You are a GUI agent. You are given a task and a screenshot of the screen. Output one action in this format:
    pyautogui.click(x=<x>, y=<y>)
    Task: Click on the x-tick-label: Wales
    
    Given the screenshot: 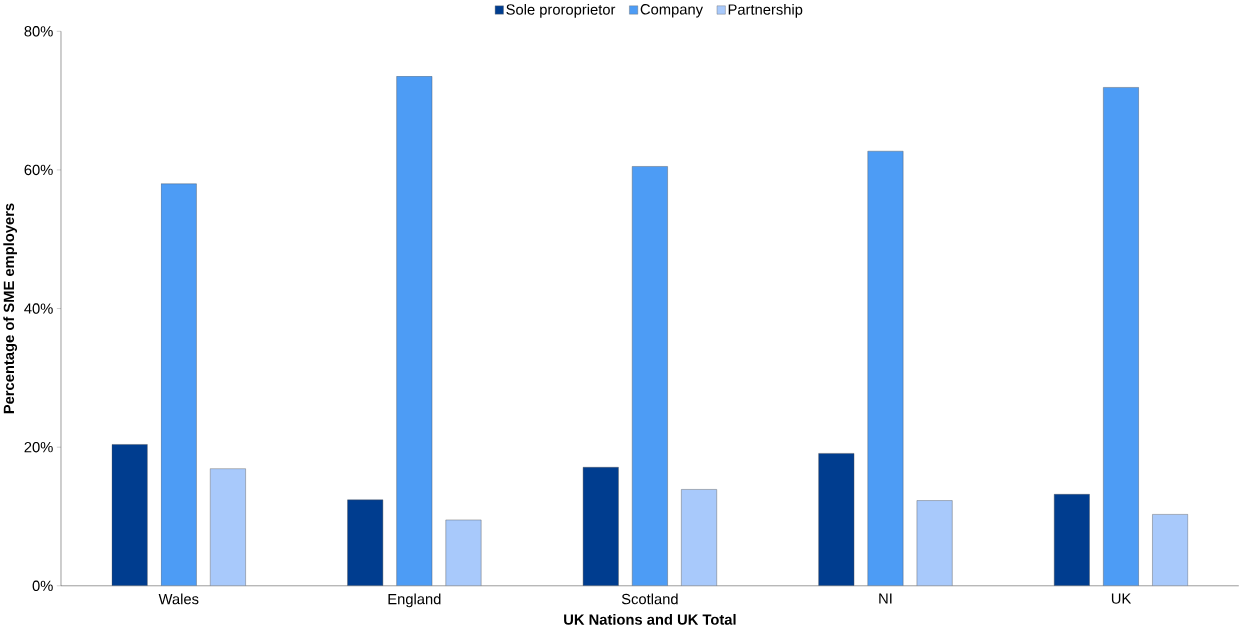 What is the action you would take?
    pyautogui.click(x=178, y=599)
    